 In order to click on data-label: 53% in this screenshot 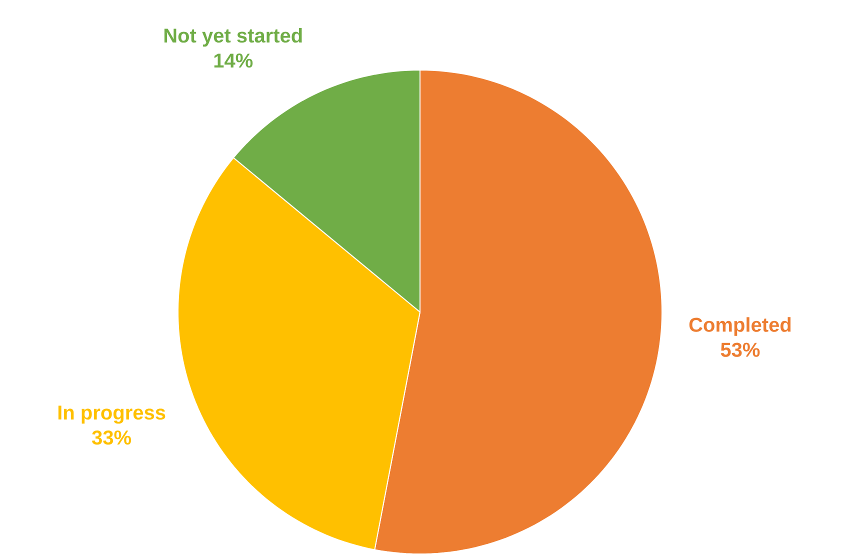, I will do `click(740, 349)`.